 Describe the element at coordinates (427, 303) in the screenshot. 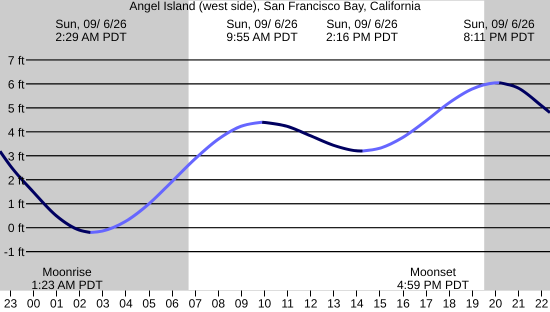

I see `x-tick-label: 17` at that location.